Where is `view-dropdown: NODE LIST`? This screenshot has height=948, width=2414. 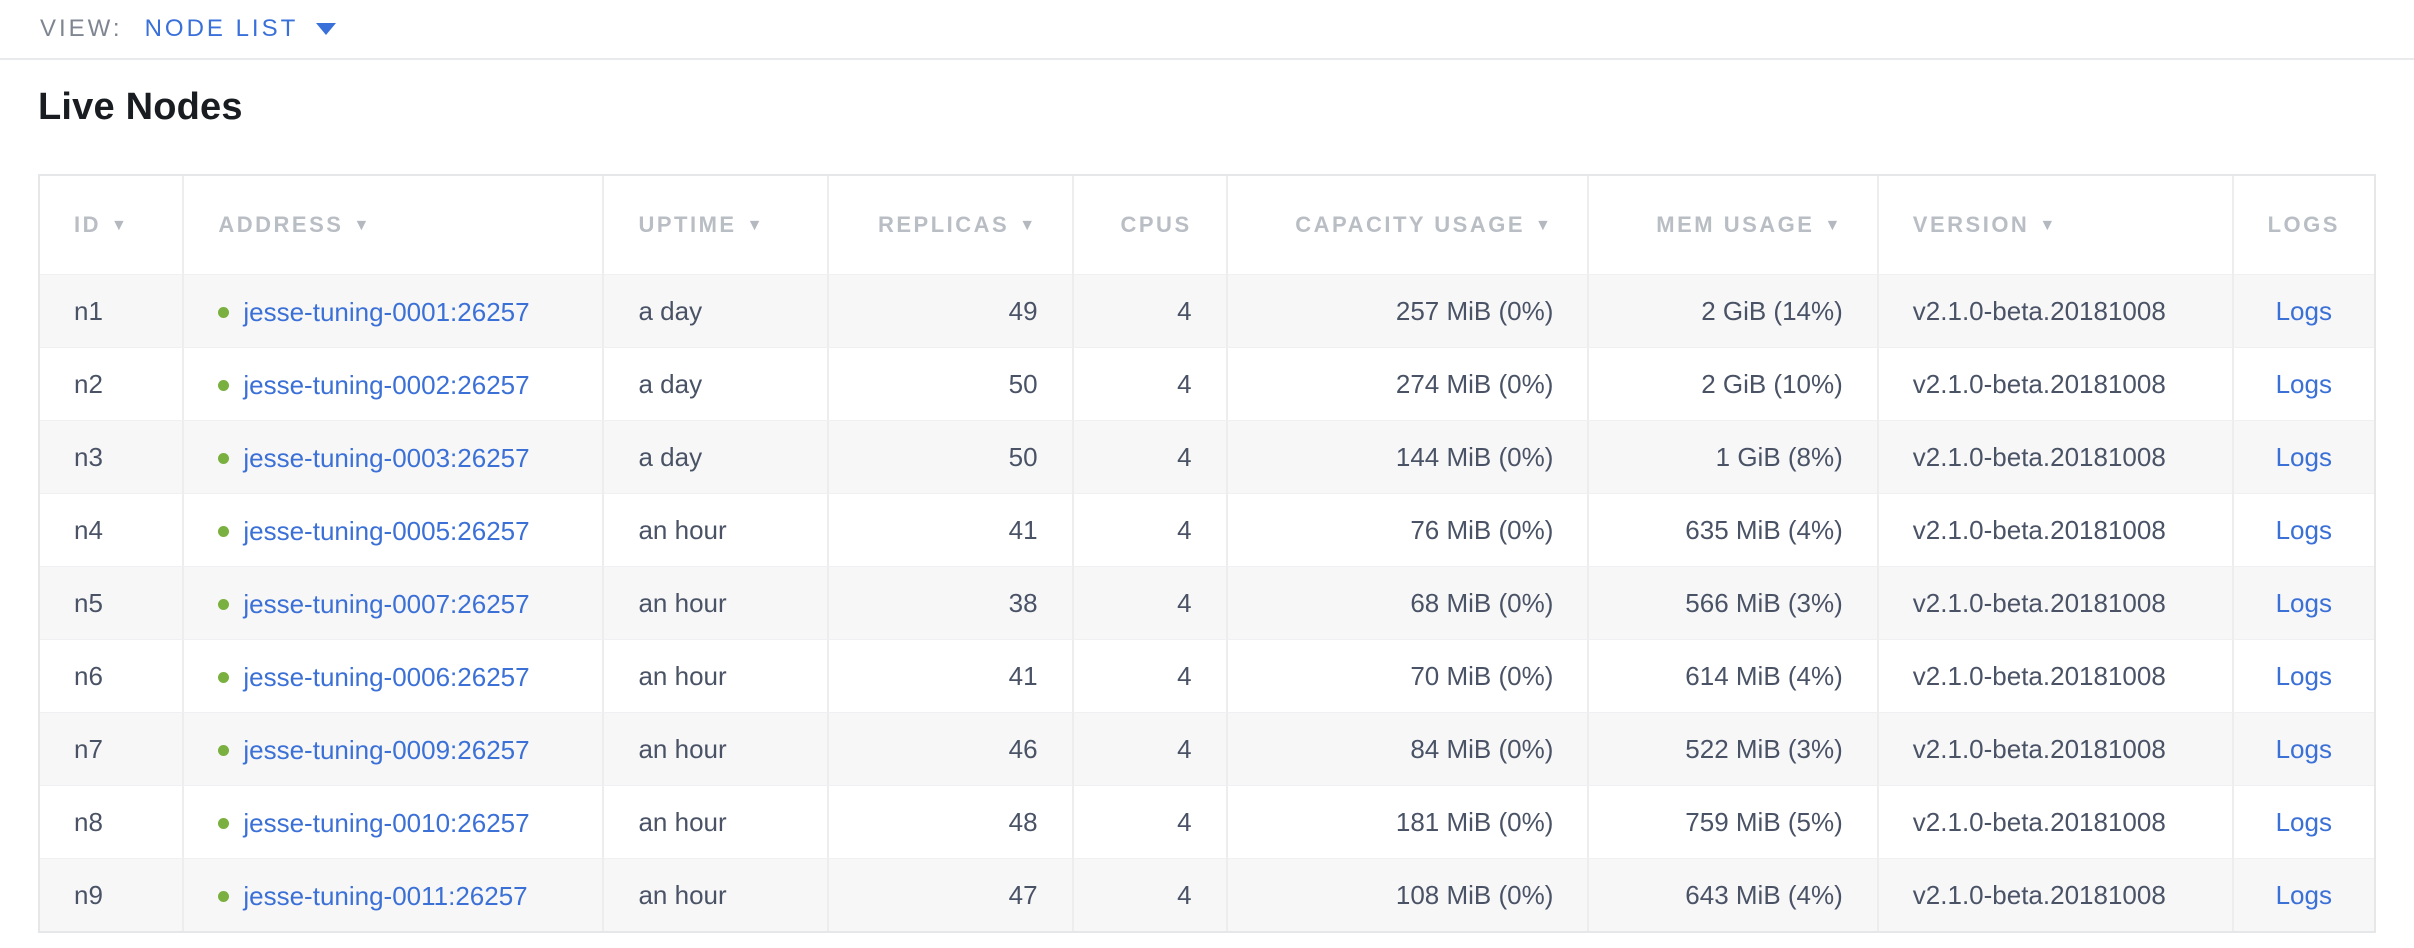
view-dropdown: NODE LIST is located at coordinates (241, 29).